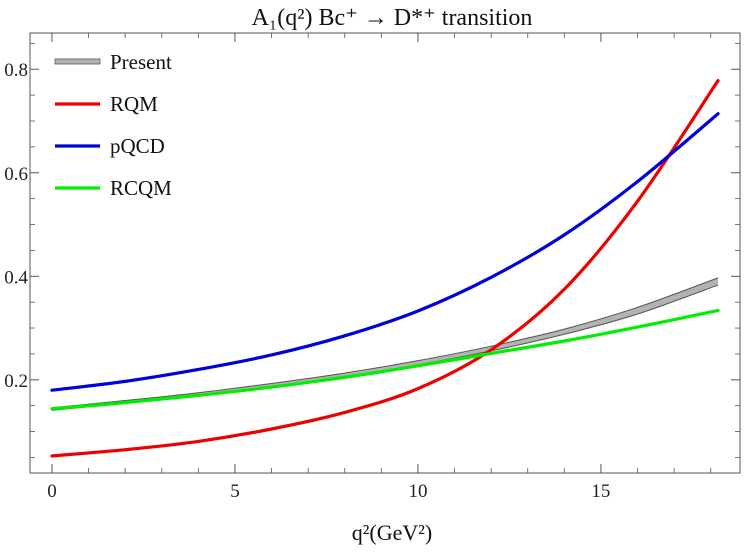  What do you see at coordinates (16, 174) in the screenshot?
I see `y-tick-label: 0.6` at bounding box center [16, 174].